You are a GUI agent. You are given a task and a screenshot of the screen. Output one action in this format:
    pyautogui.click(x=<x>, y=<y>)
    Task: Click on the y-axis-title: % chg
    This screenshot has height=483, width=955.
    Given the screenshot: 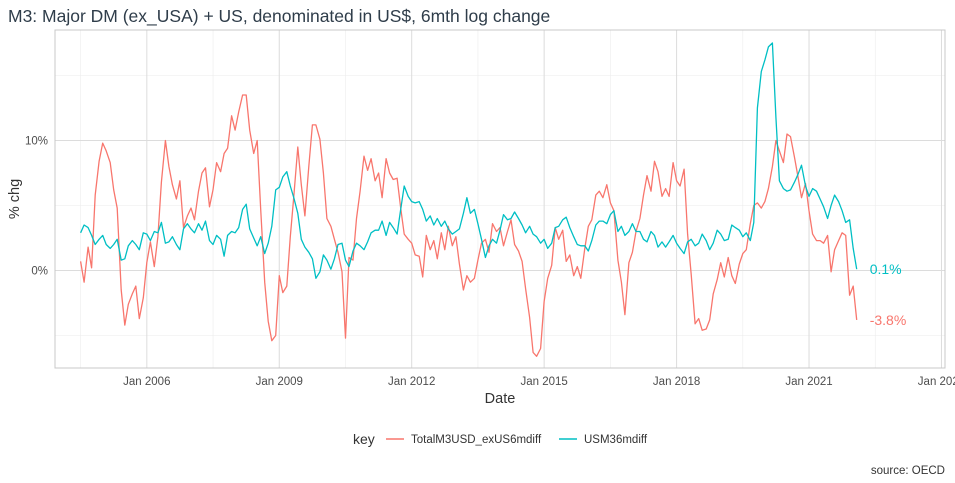 What is the action you would take?
    pyautogui.click(x=15, y=199)
    